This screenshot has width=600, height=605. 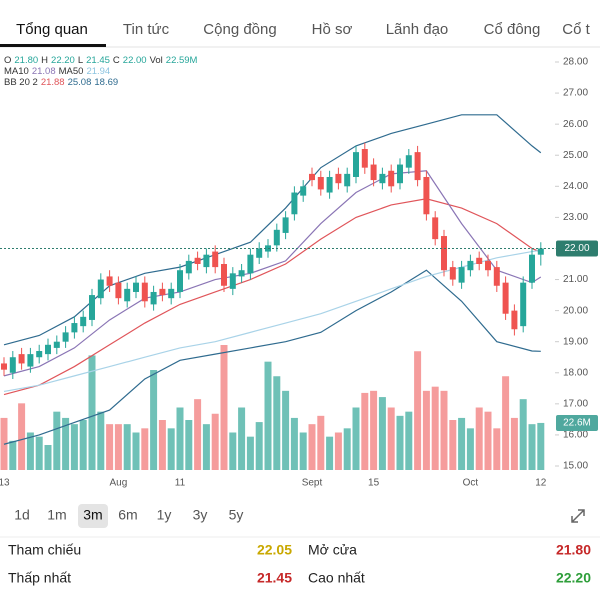 What do you see at coordinates (80, 60) in the screenshot?
I see `legend-piece: L` at bounding box center [80, 60].